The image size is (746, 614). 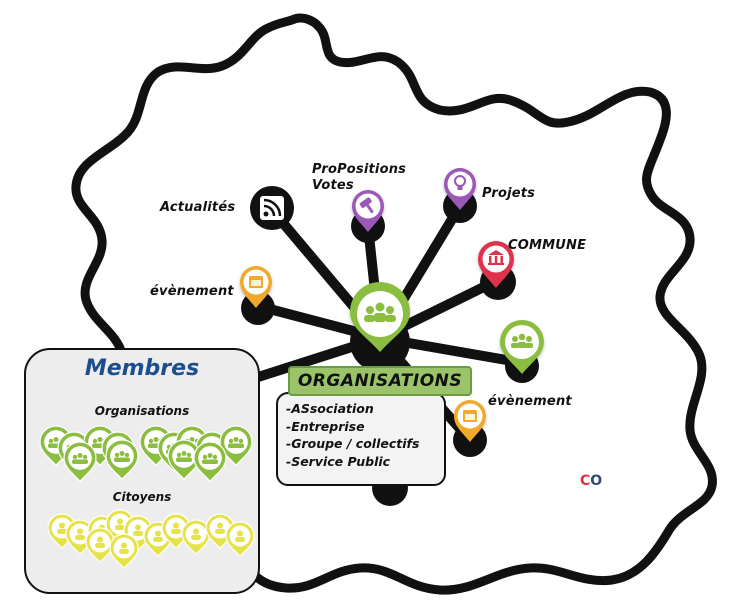 What do you see at coordinates (596, 481) in the screenshot?
I see `logo-o: O` at bounding box center [596, 481].